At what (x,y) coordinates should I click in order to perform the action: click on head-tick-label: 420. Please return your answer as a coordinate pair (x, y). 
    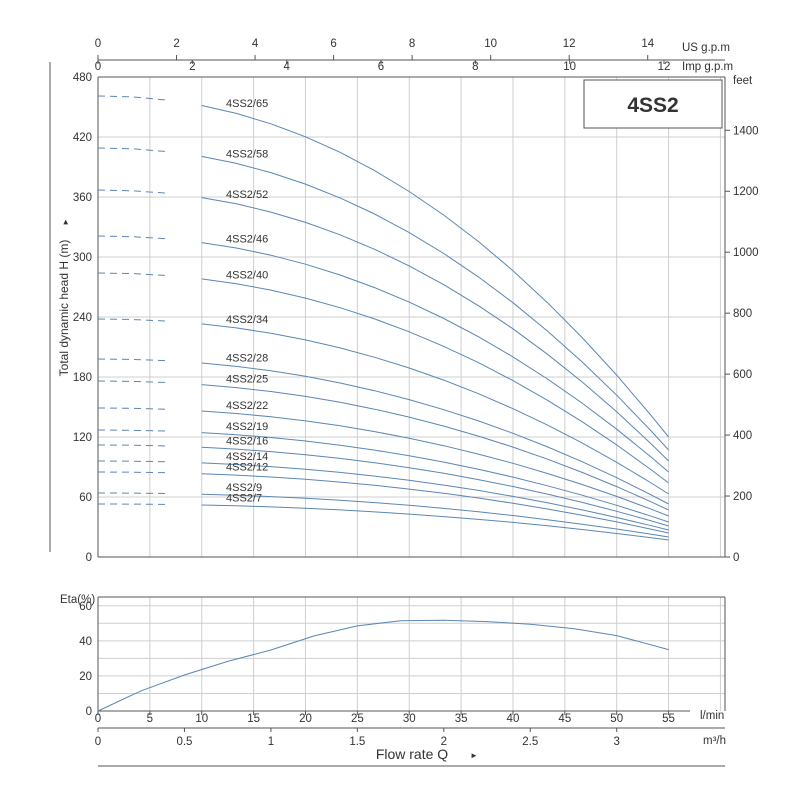
    Looking at the image, I should click on (82, 138).